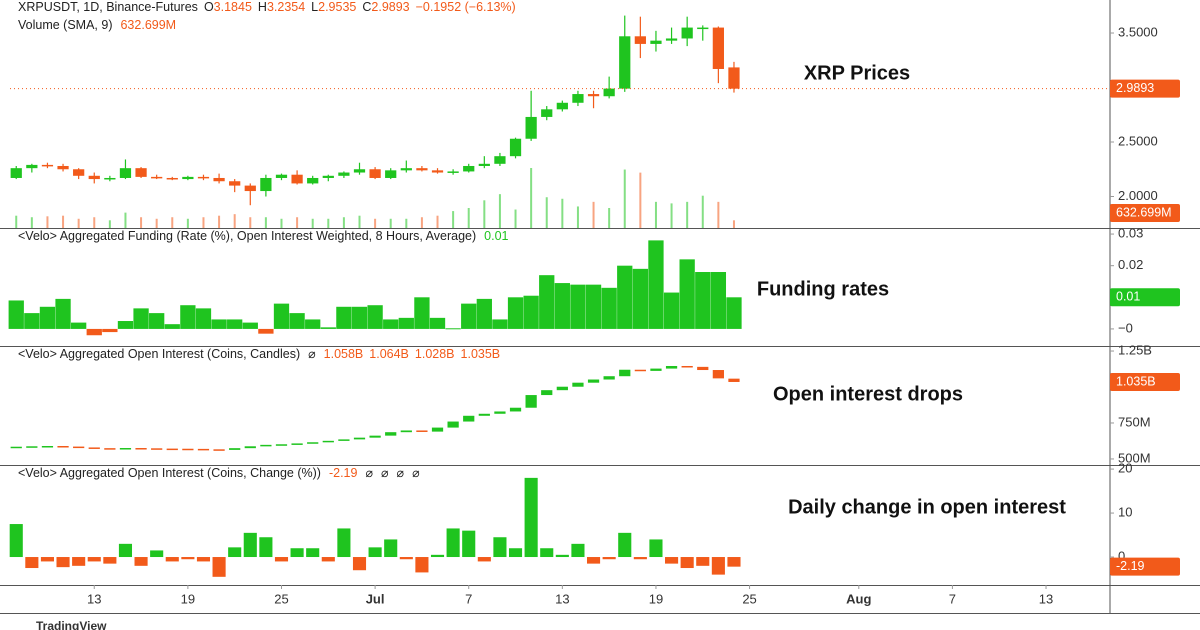 This screenshot has height=630, width=1200. I want to click on y-tick-label: 0.02, so click(1130, 264).